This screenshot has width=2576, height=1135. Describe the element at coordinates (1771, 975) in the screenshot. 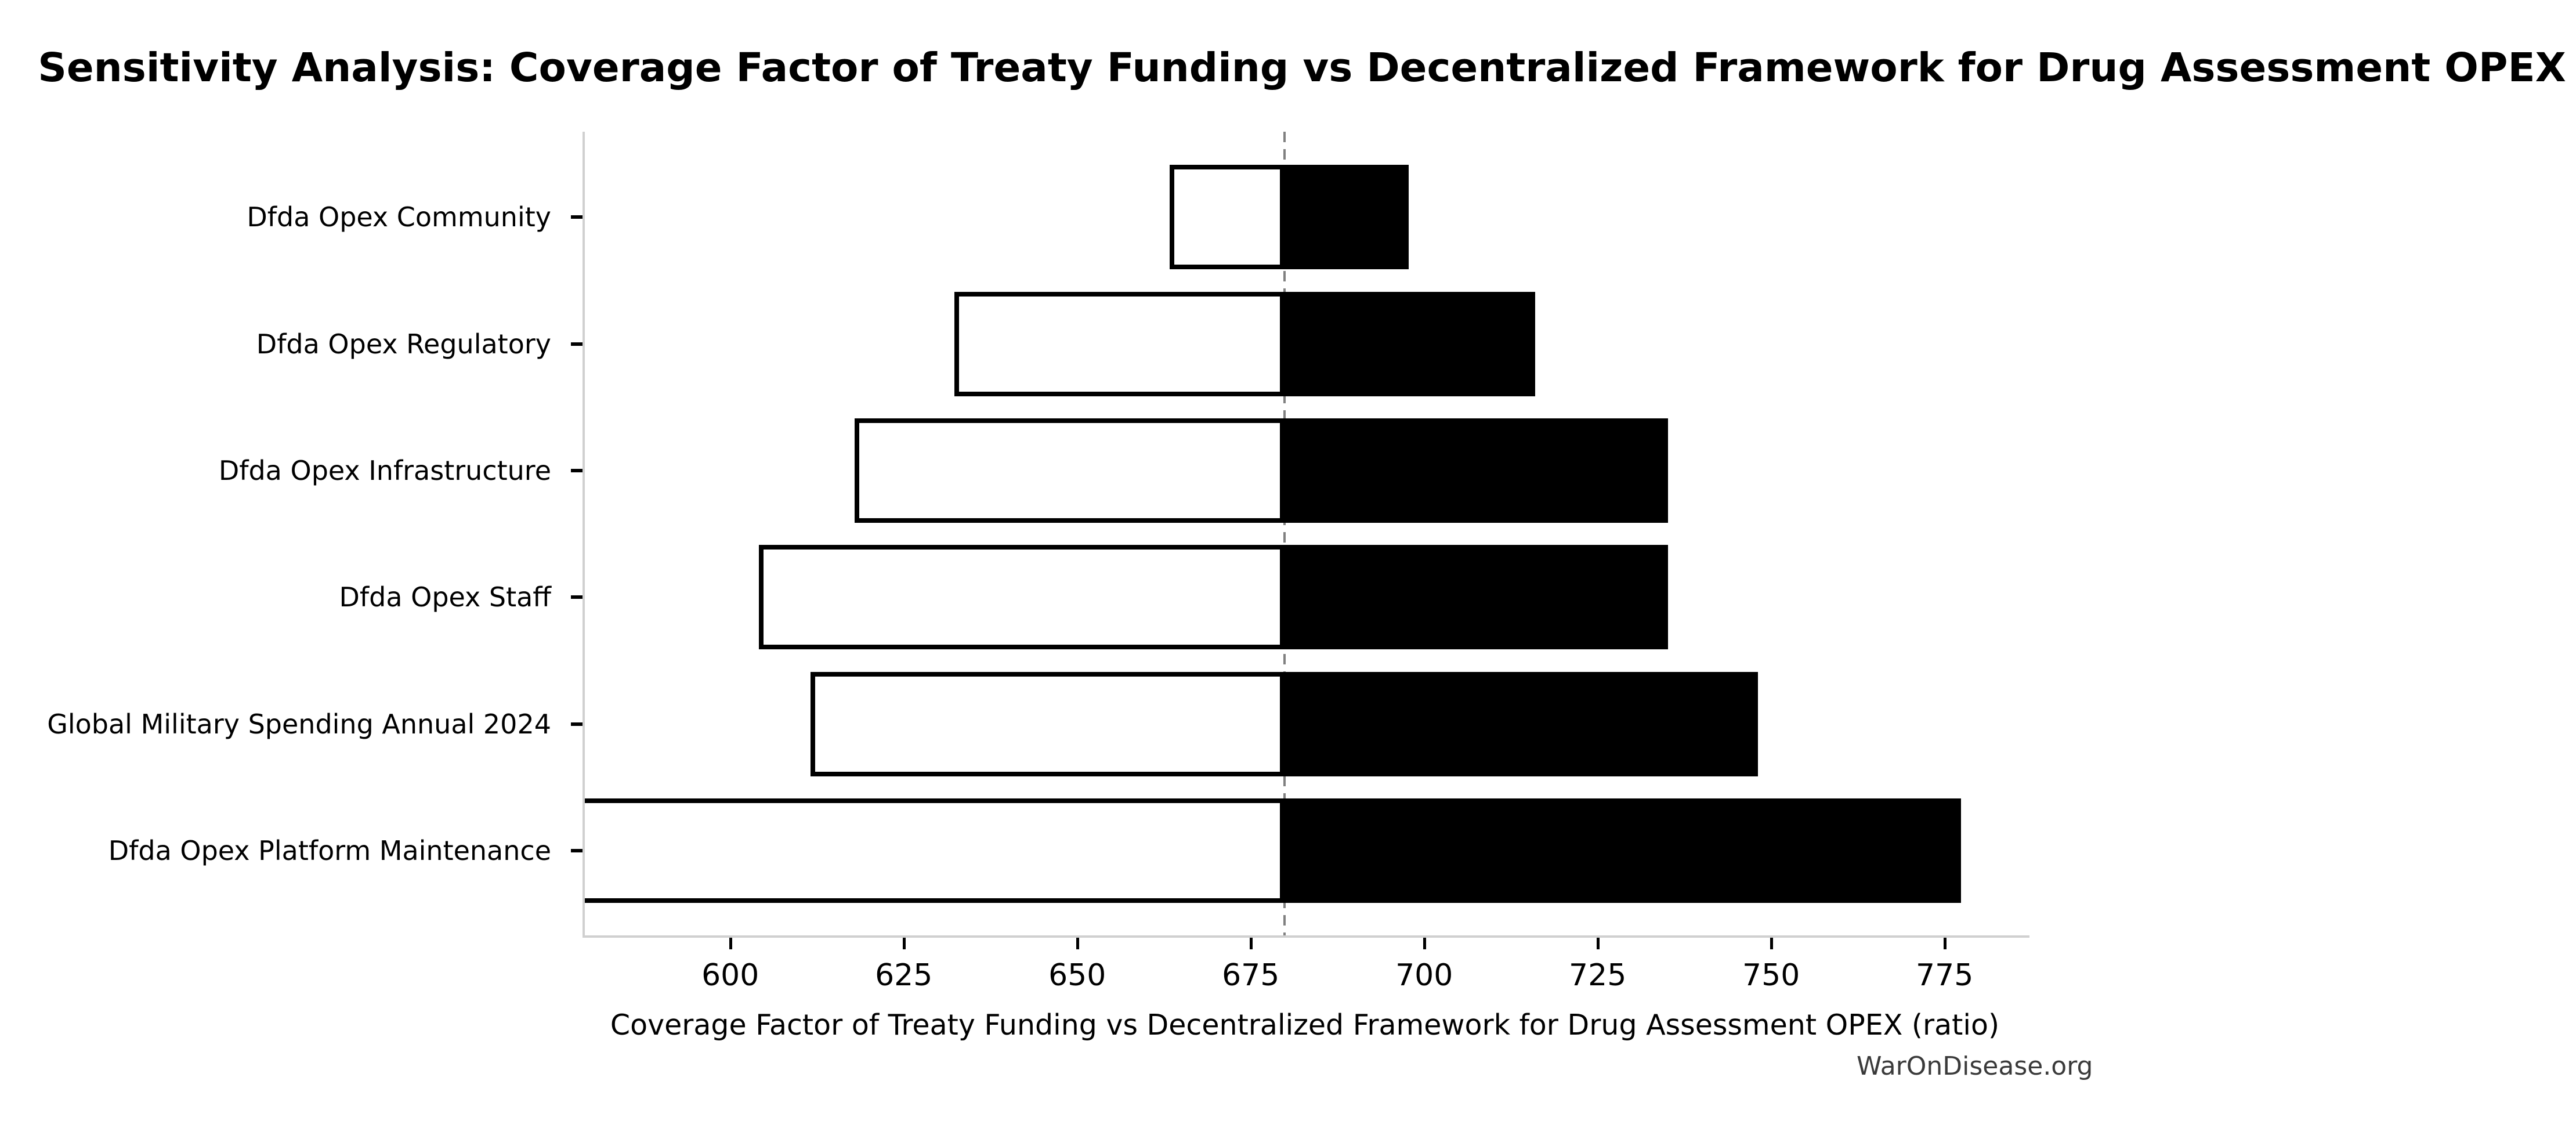

I see `x-tick-label: 750` at that location.